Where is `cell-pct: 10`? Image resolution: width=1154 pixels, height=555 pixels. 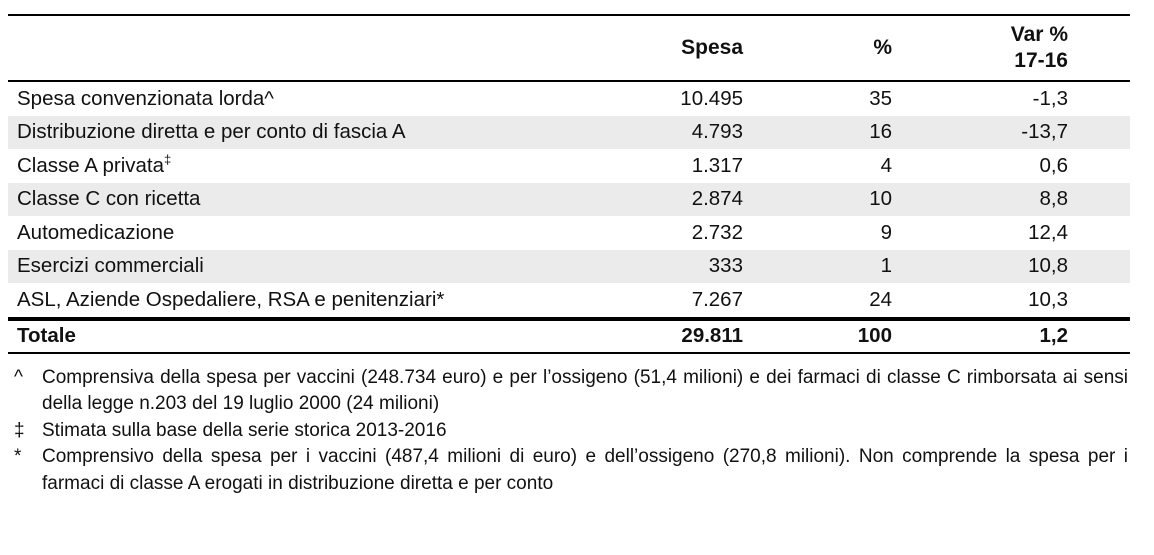 cell-pct: 10 is located at coordinates (880, 199).